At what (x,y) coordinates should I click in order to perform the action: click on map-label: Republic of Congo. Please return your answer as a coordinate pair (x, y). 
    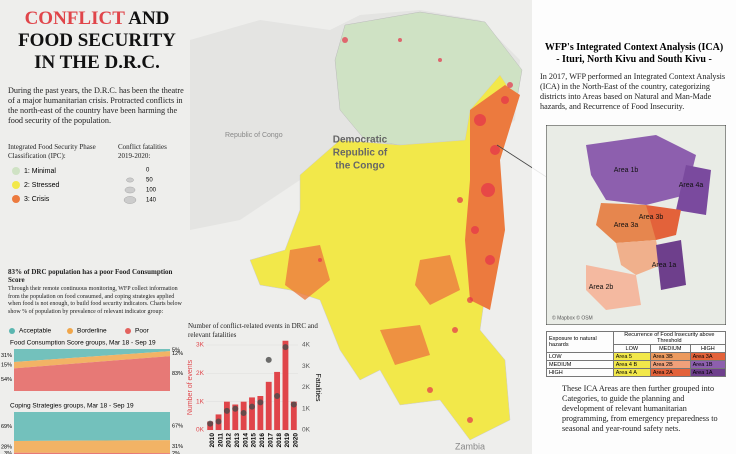
    Looking at the image, I should click on (254, 135).